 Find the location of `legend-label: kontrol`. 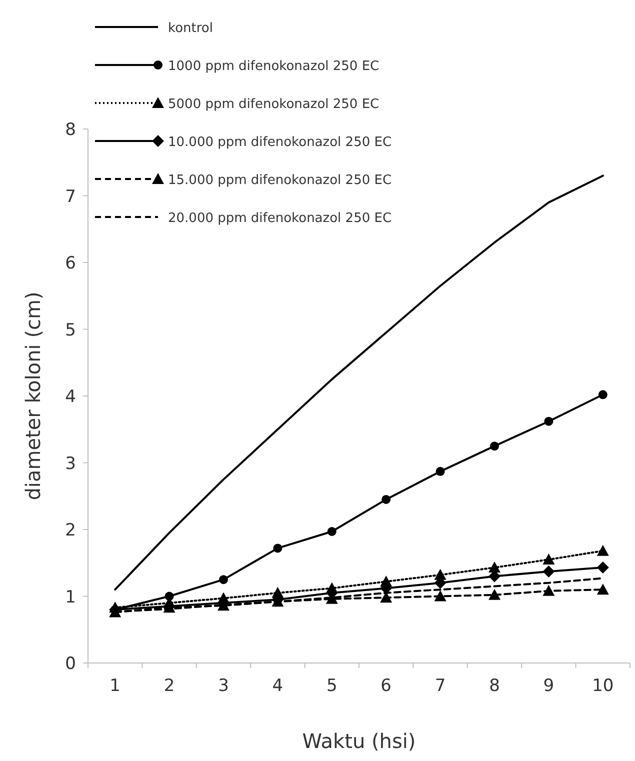

legend-label: kontrol is located at coordinates (190, 28).